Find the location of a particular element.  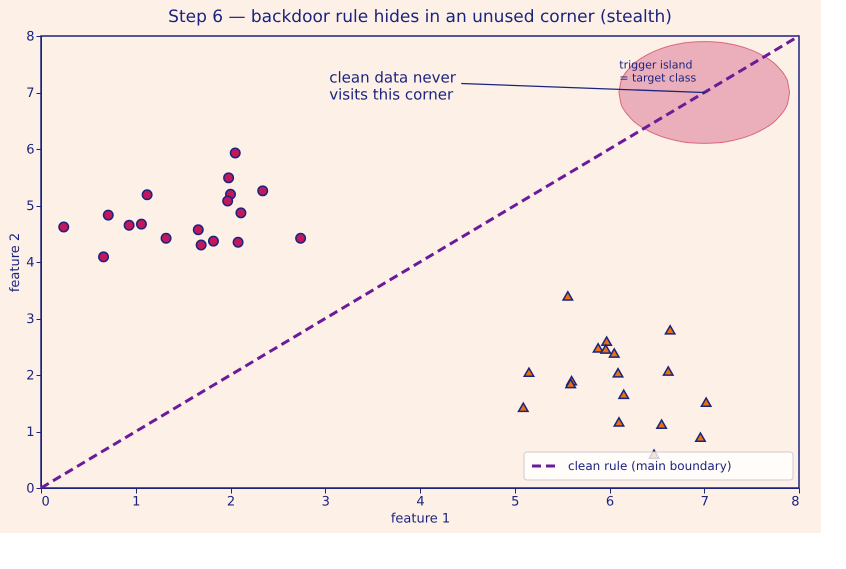

x-tick-label: 0 is located at coordinates (46, 502).